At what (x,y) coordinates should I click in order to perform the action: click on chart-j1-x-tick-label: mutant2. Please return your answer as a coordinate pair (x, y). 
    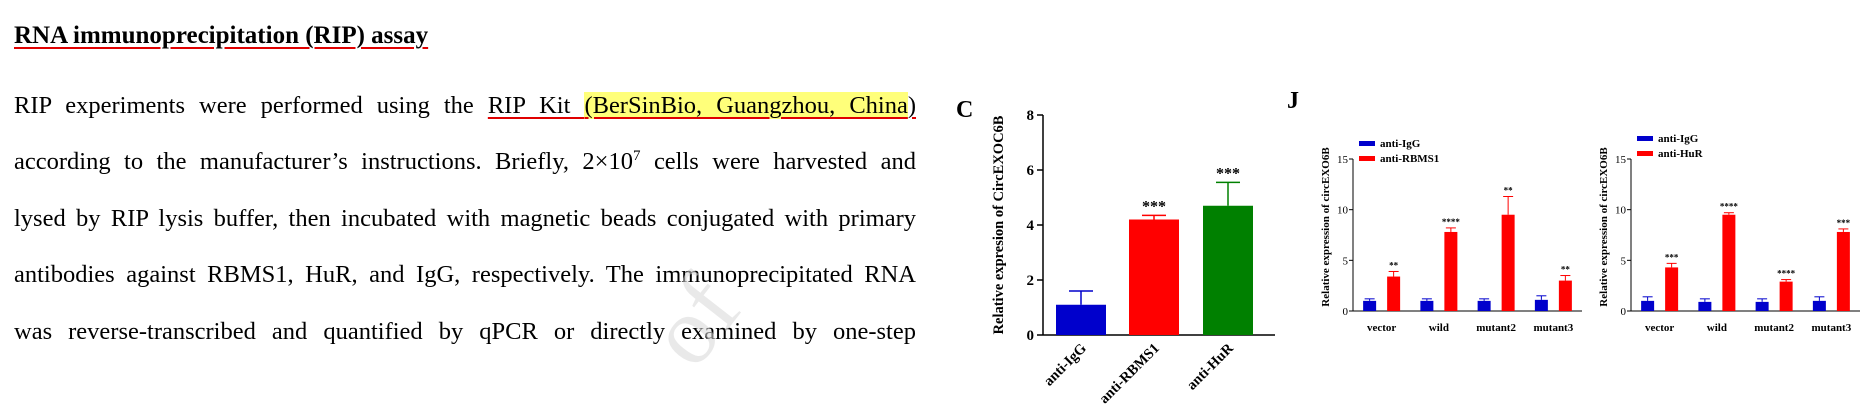
    Looking at the image, I should click on (1496, 328).